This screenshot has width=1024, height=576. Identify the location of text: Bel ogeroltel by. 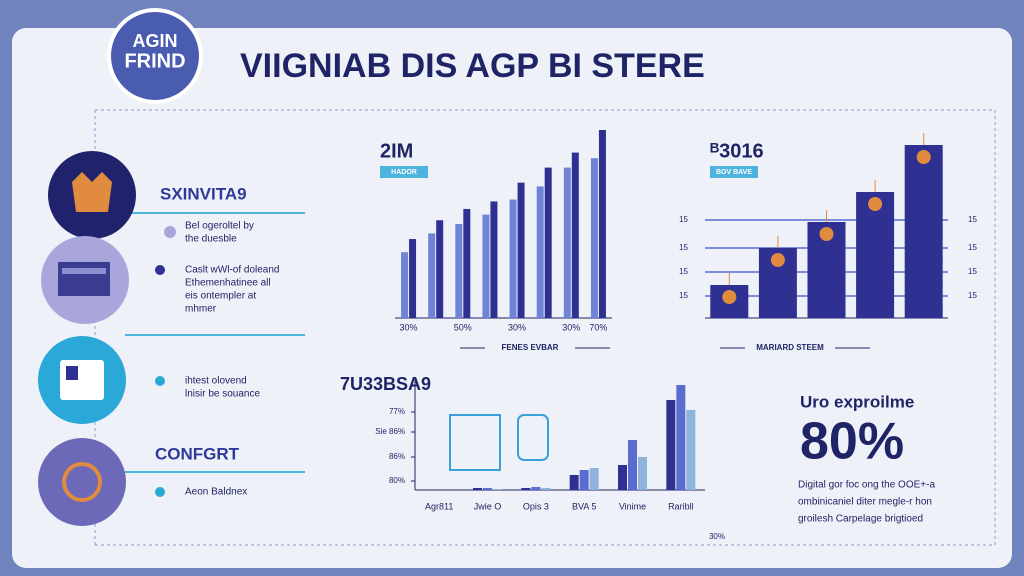
(219, 226).